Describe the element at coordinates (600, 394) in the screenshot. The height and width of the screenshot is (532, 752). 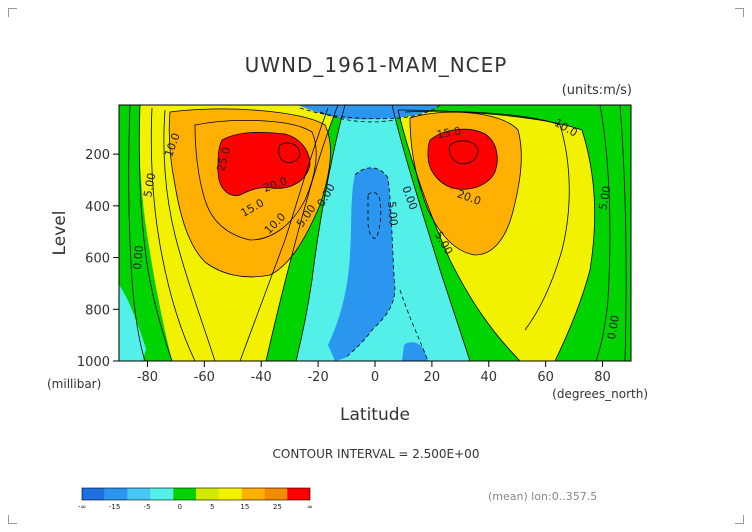
I see `x-axis-units: (degrees_north)` at that location.